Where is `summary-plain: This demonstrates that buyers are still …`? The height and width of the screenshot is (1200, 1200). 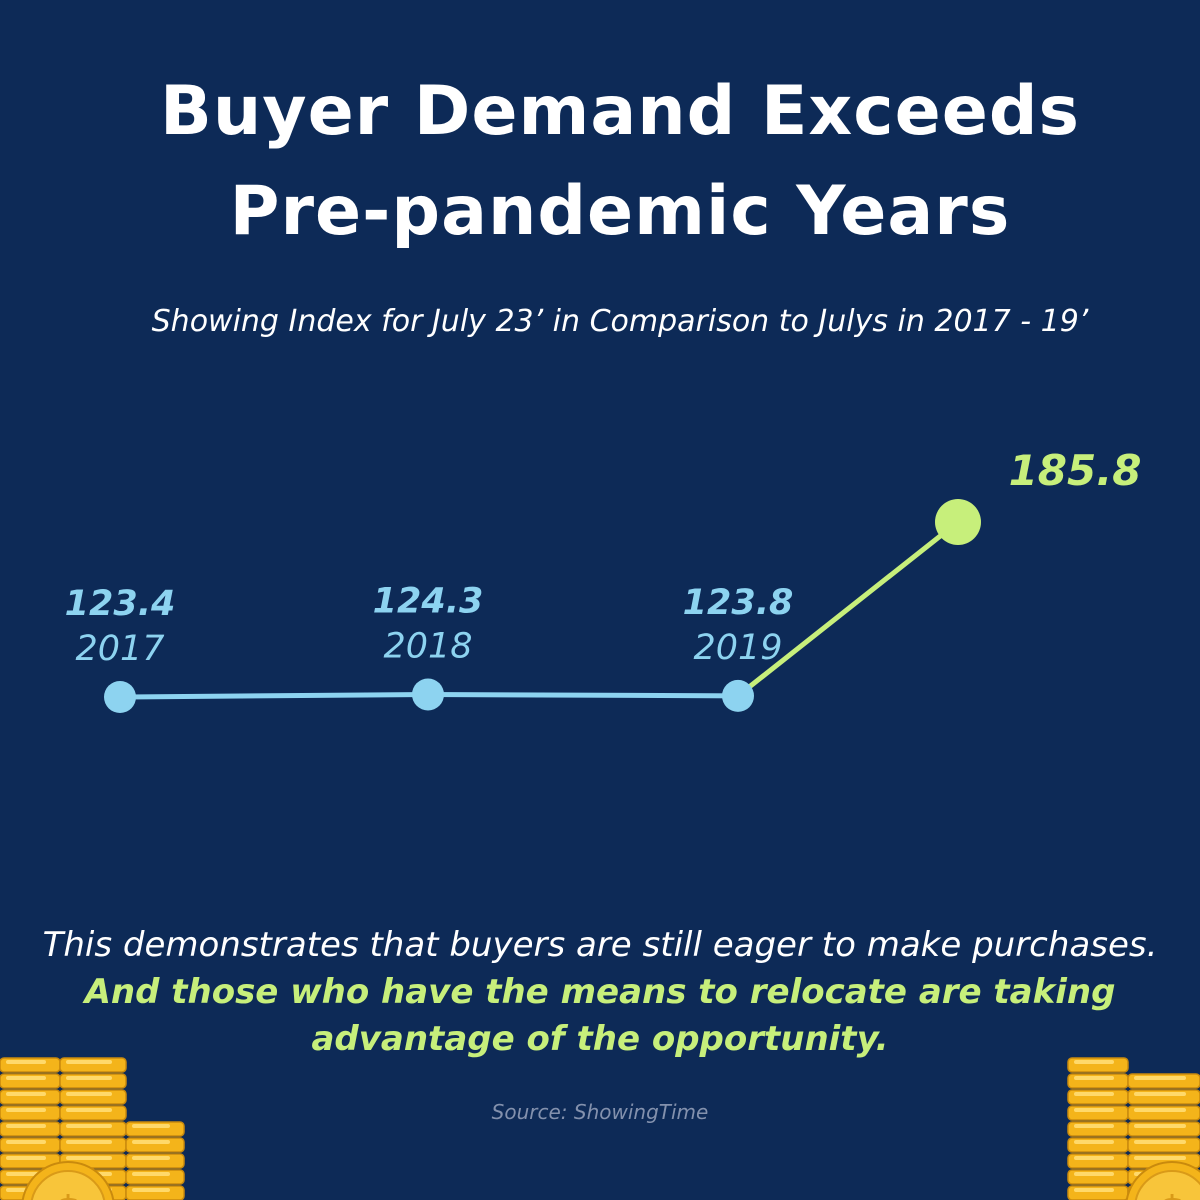 summary-plain: This demonstrates that buyers are still … is located at coordinates (600, 945).